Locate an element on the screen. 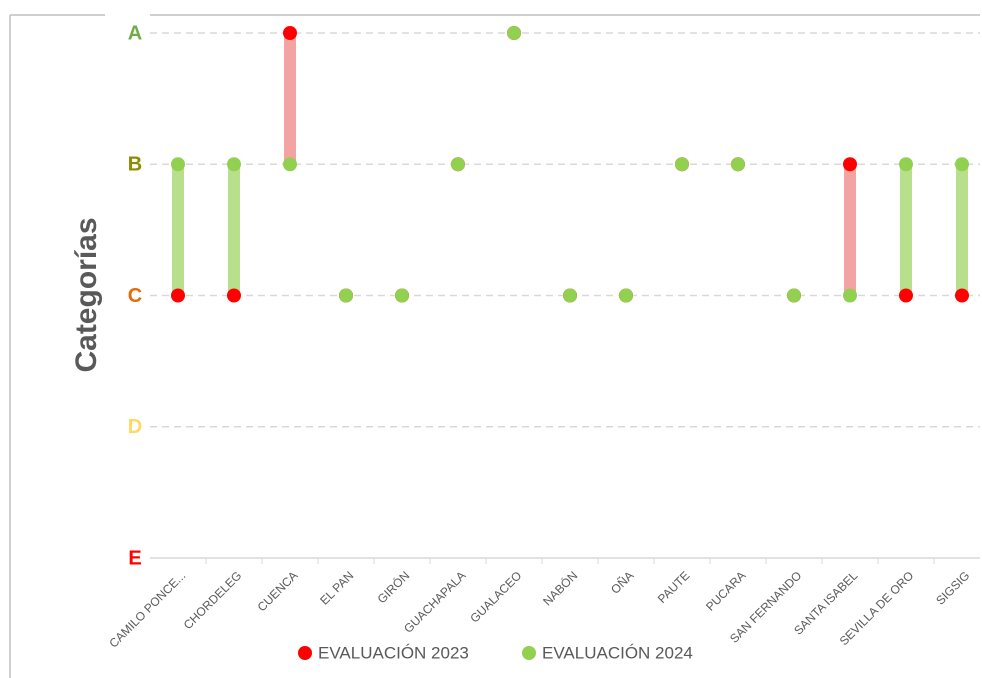 The image size is (982, 678). y-tick-label: C is located at coordinates (135, 296).